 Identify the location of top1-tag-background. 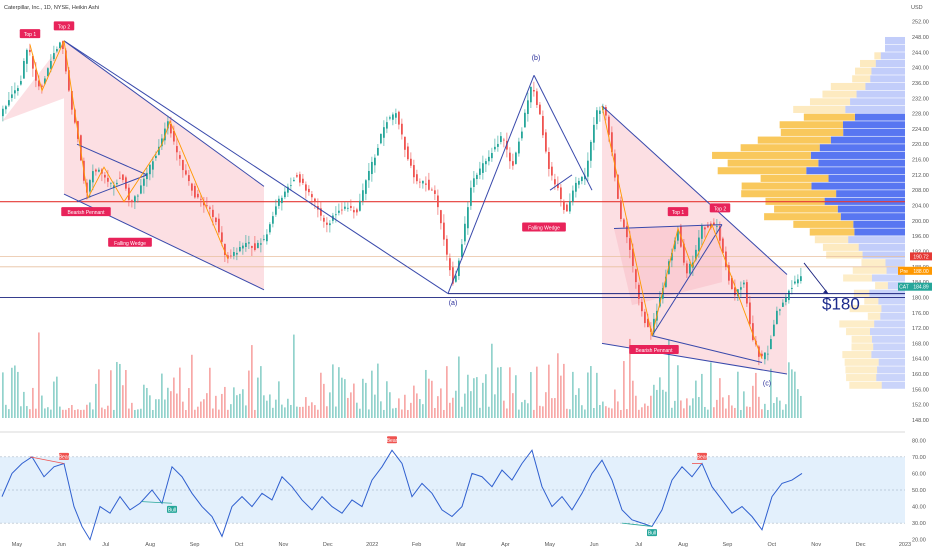
(30, 34).